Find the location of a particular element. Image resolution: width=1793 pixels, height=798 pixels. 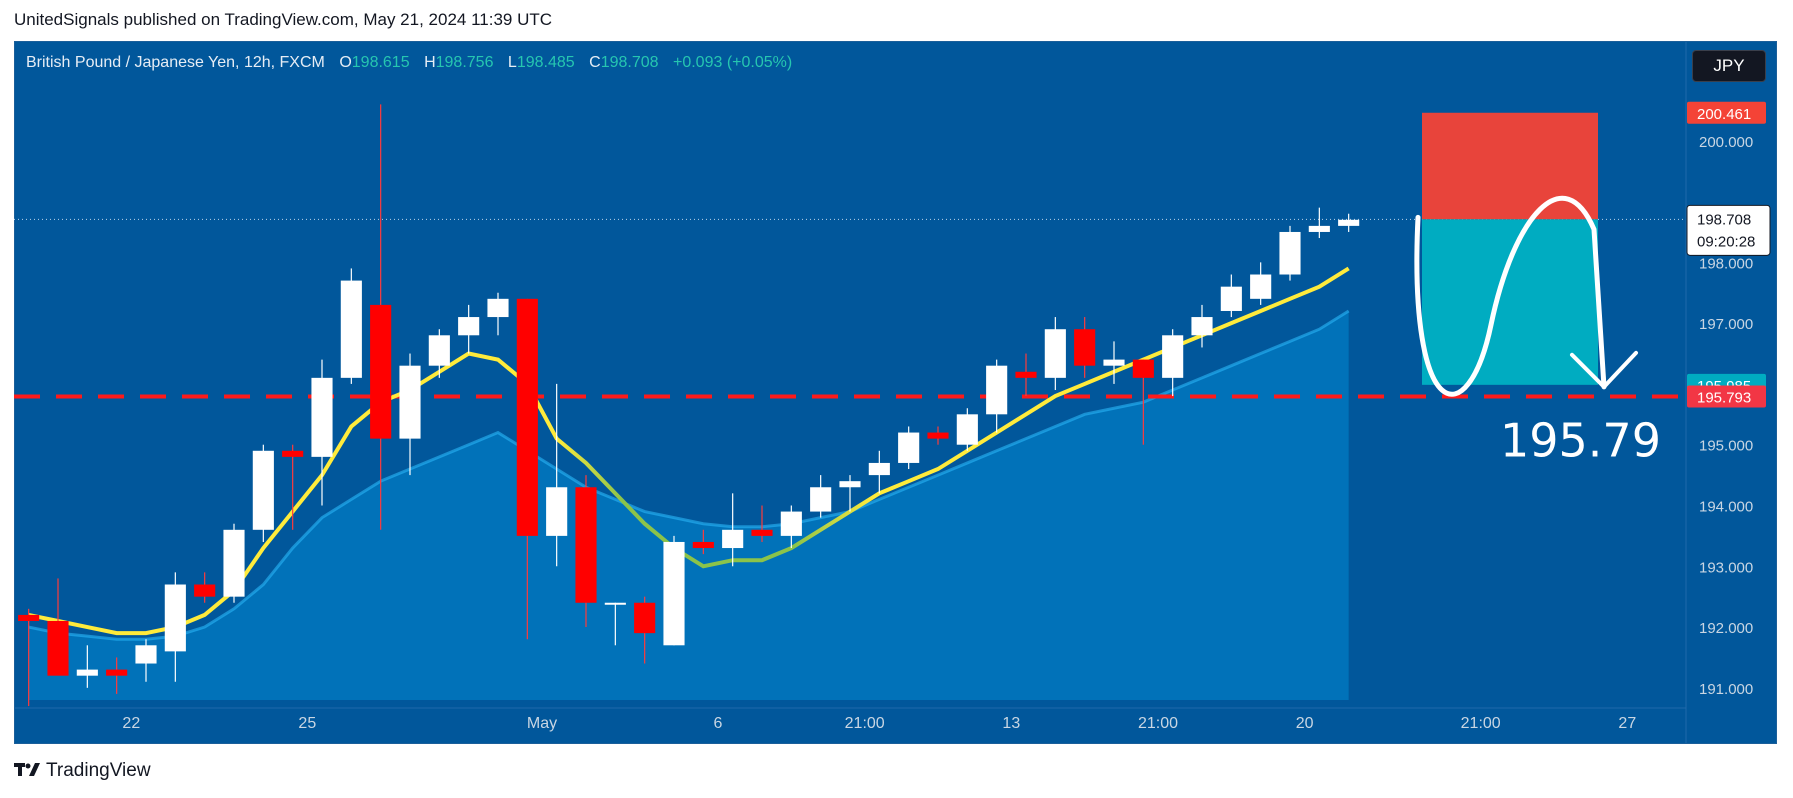

footer-brand: TradingView is located at coordinates (82, 771).